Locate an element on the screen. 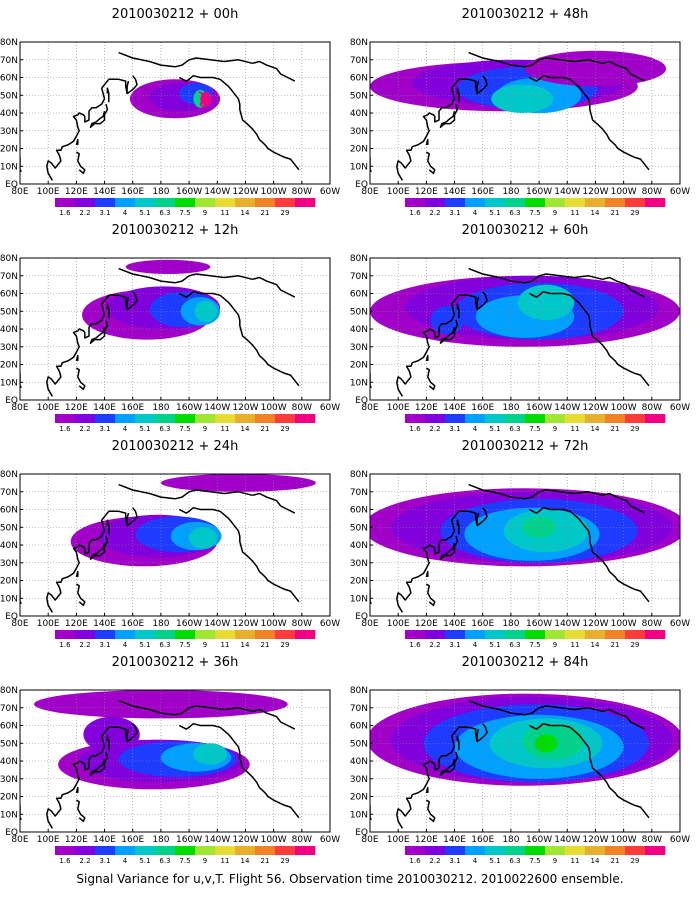 The width and height of the screenshot is (700, 900). lat-tick-label: 70N is located at coordinates (359, 61).